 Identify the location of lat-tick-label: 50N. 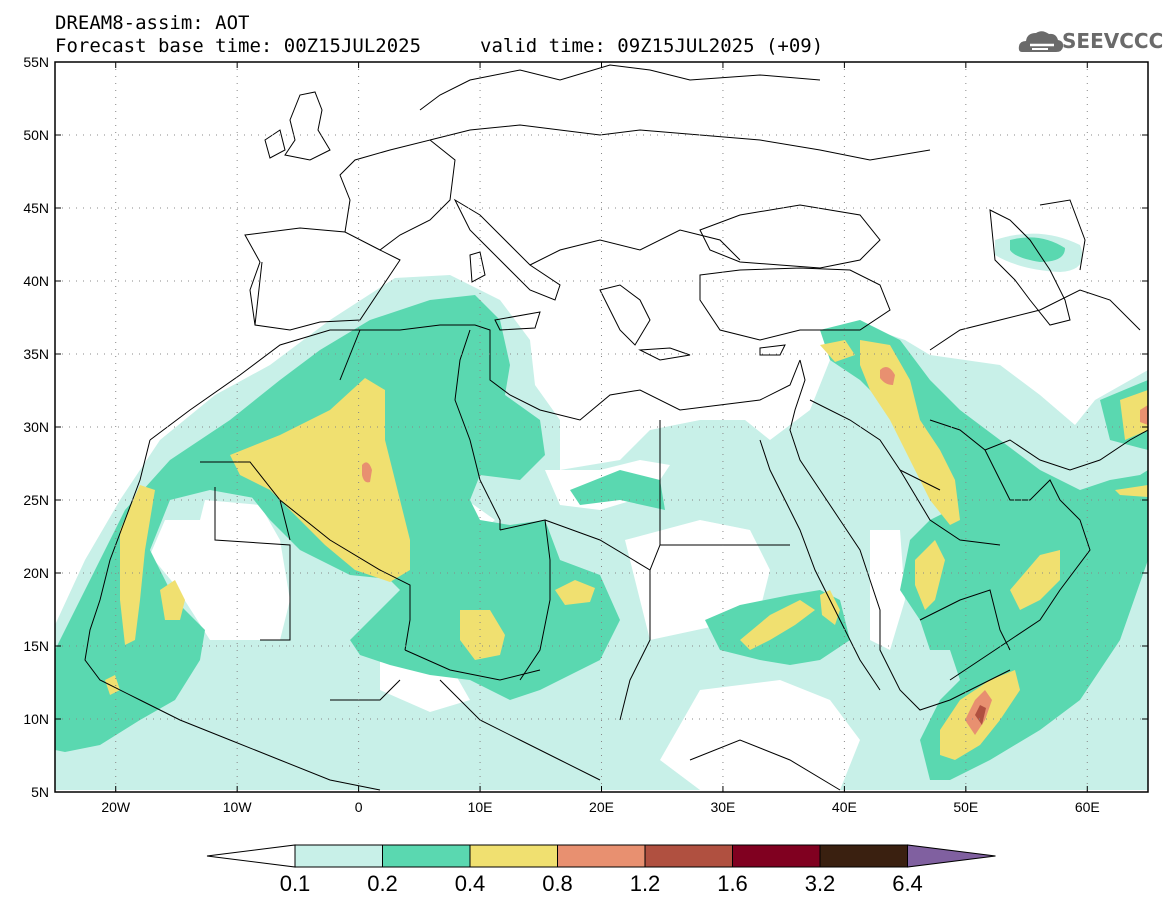
(36, 135).